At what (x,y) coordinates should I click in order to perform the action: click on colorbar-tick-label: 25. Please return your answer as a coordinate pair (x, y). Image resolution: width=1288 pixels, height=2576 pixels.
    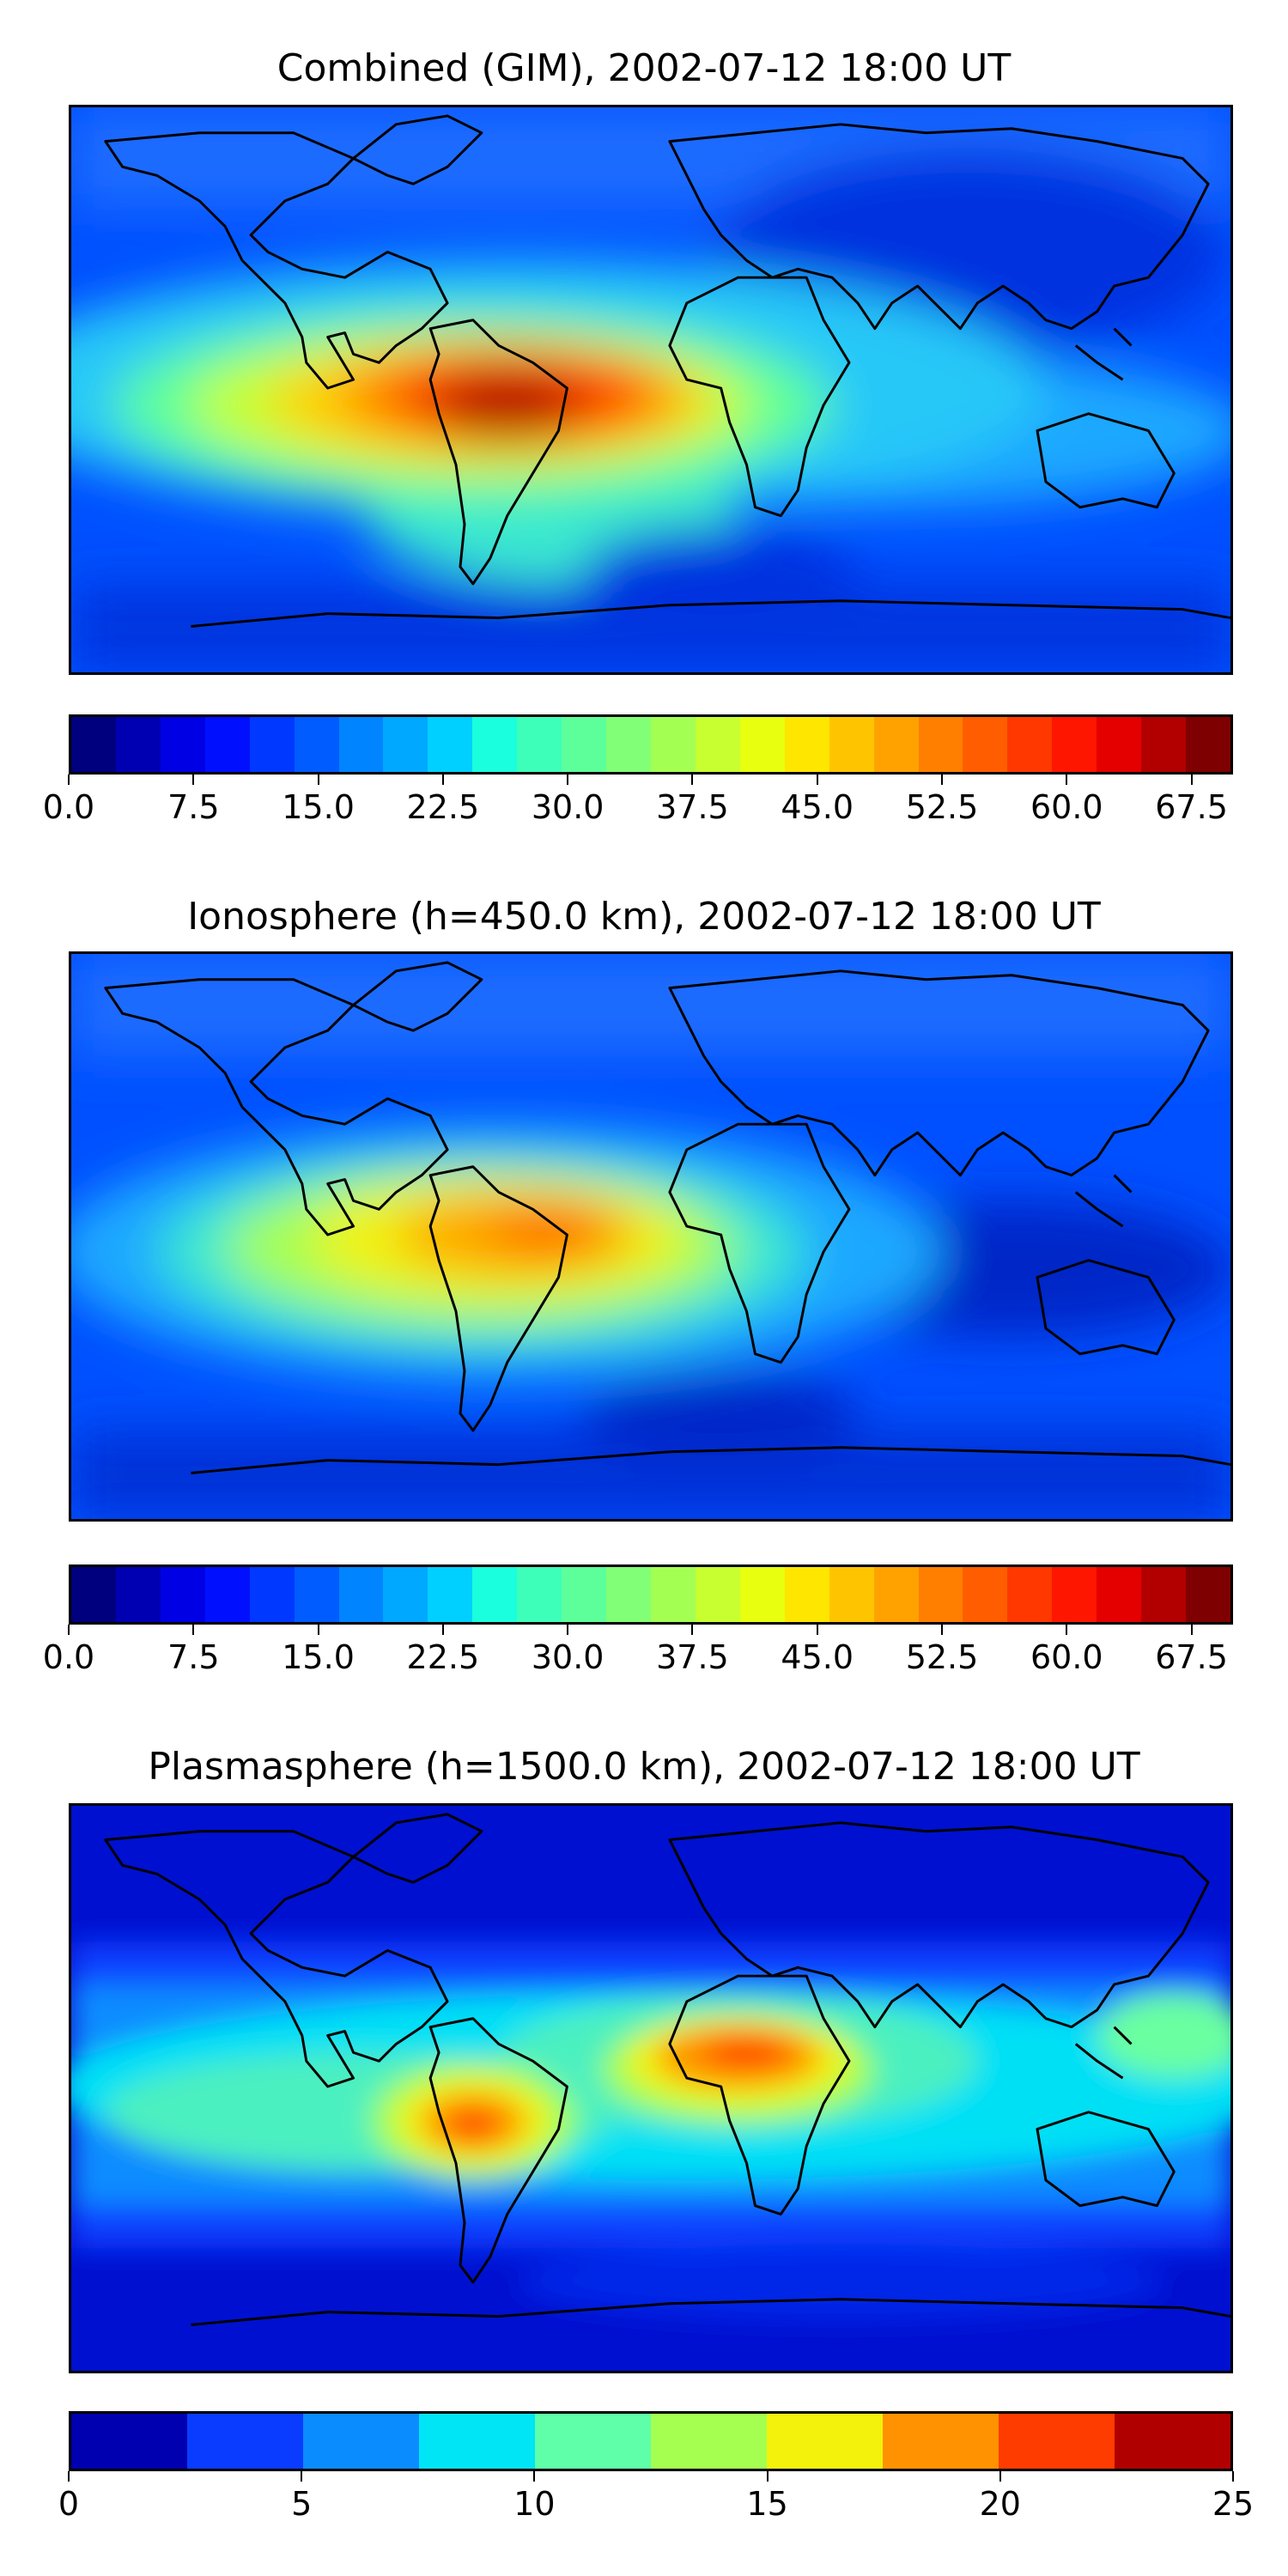
    Looking at the image, I should click on (1233, 2504).